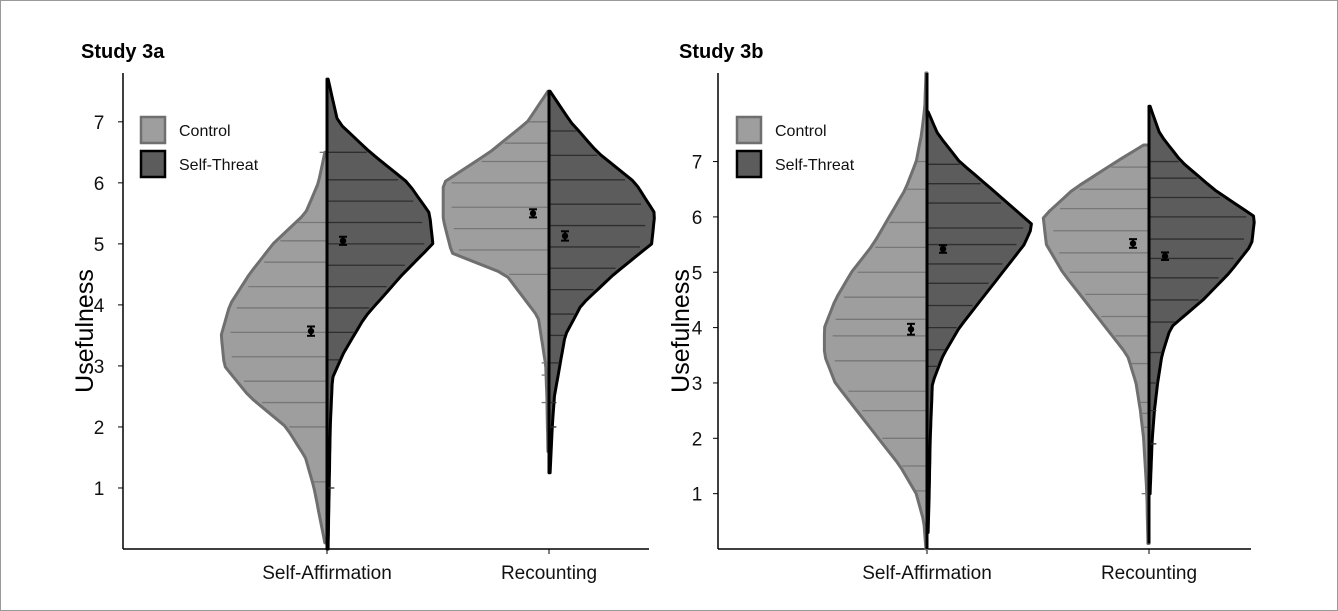 Image resolution: width=1338 pixels, height=611 pixels. Describe the element at coordinates (123, 52) in the screenshot. I see `panel-title: Study 3a` at that location.